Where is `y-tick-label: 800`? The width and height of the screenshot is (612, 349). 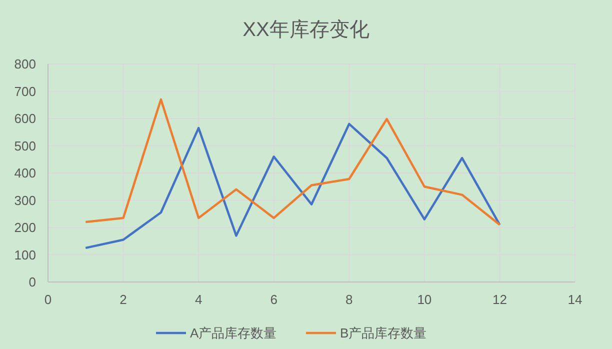 y-tick-label: 800 is located at coordinates (25, 64).